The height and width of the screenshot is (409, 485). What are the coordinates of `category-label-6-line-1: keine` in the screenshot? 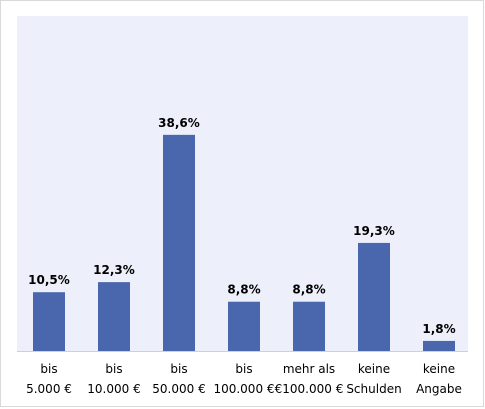 It's located at (374, 369).